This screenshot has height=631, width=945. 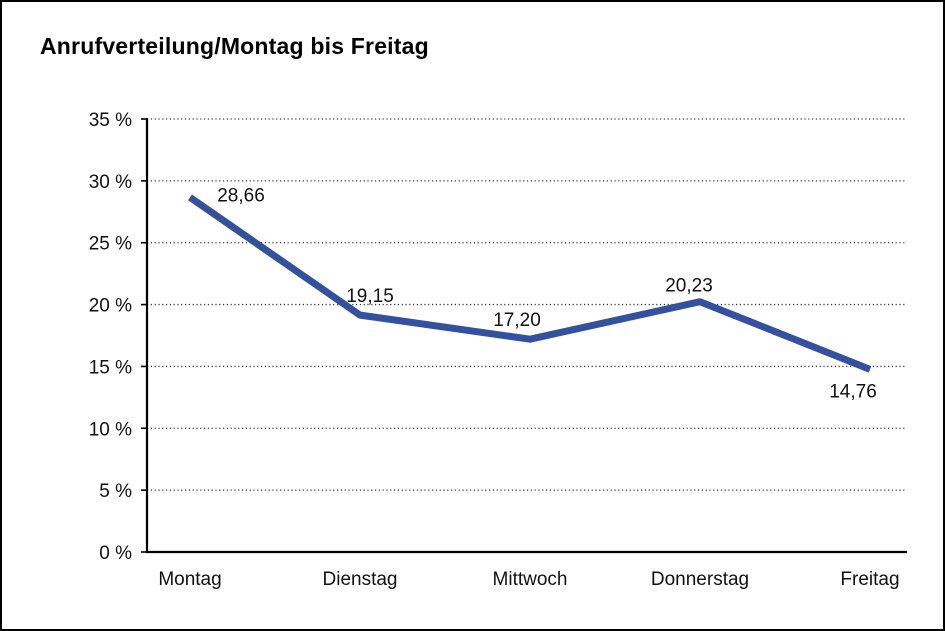 What do you see at coordinates (234, 46) in the screenshot?
I see `chart-title: Anrufverteilung/Montag bis Freitag` at bounding box center [234, 46].